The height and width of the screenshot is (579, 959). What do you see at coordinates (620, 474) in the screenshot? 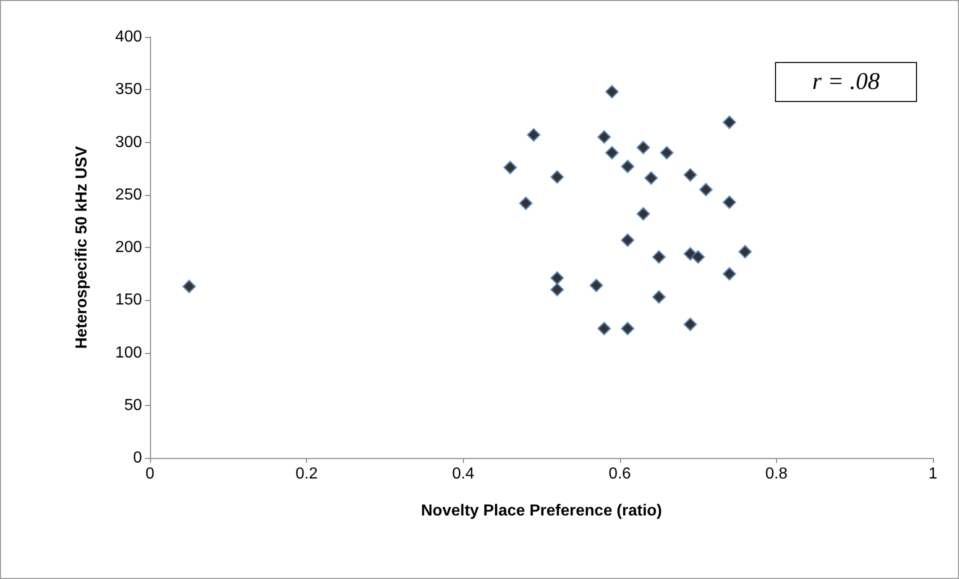
I see `x-tick-label: 0.6` at bounding box center [620, 474].